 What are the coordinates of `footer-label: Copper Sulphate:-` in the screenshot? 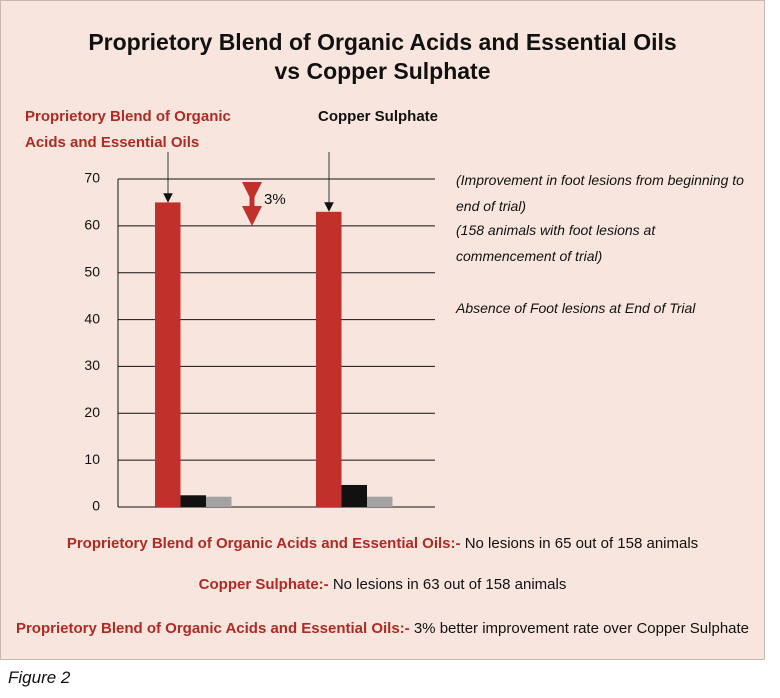 It's located at (263, 584).